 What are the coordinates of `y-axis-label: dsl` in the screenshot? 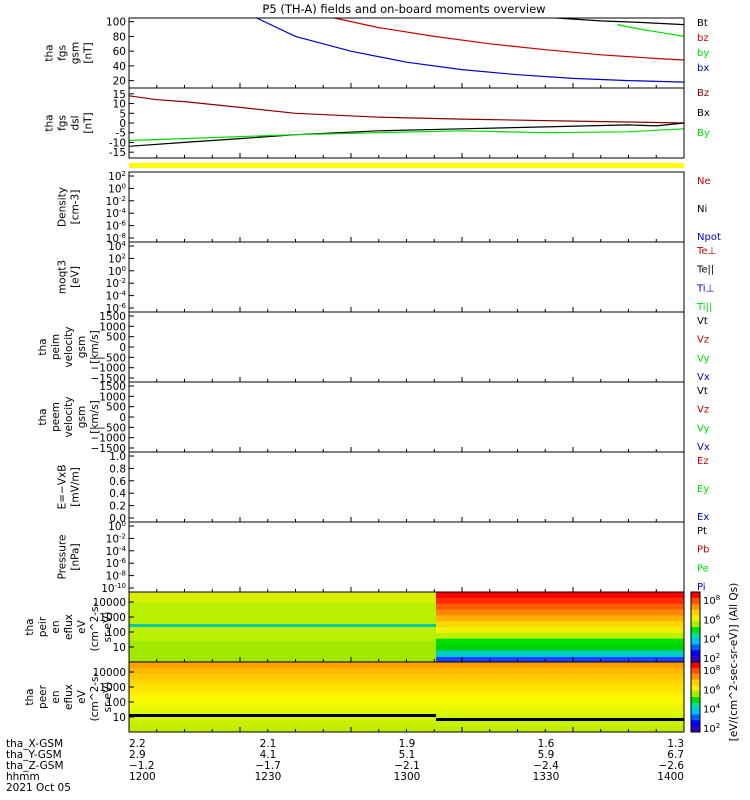 It's located at (76, 122).